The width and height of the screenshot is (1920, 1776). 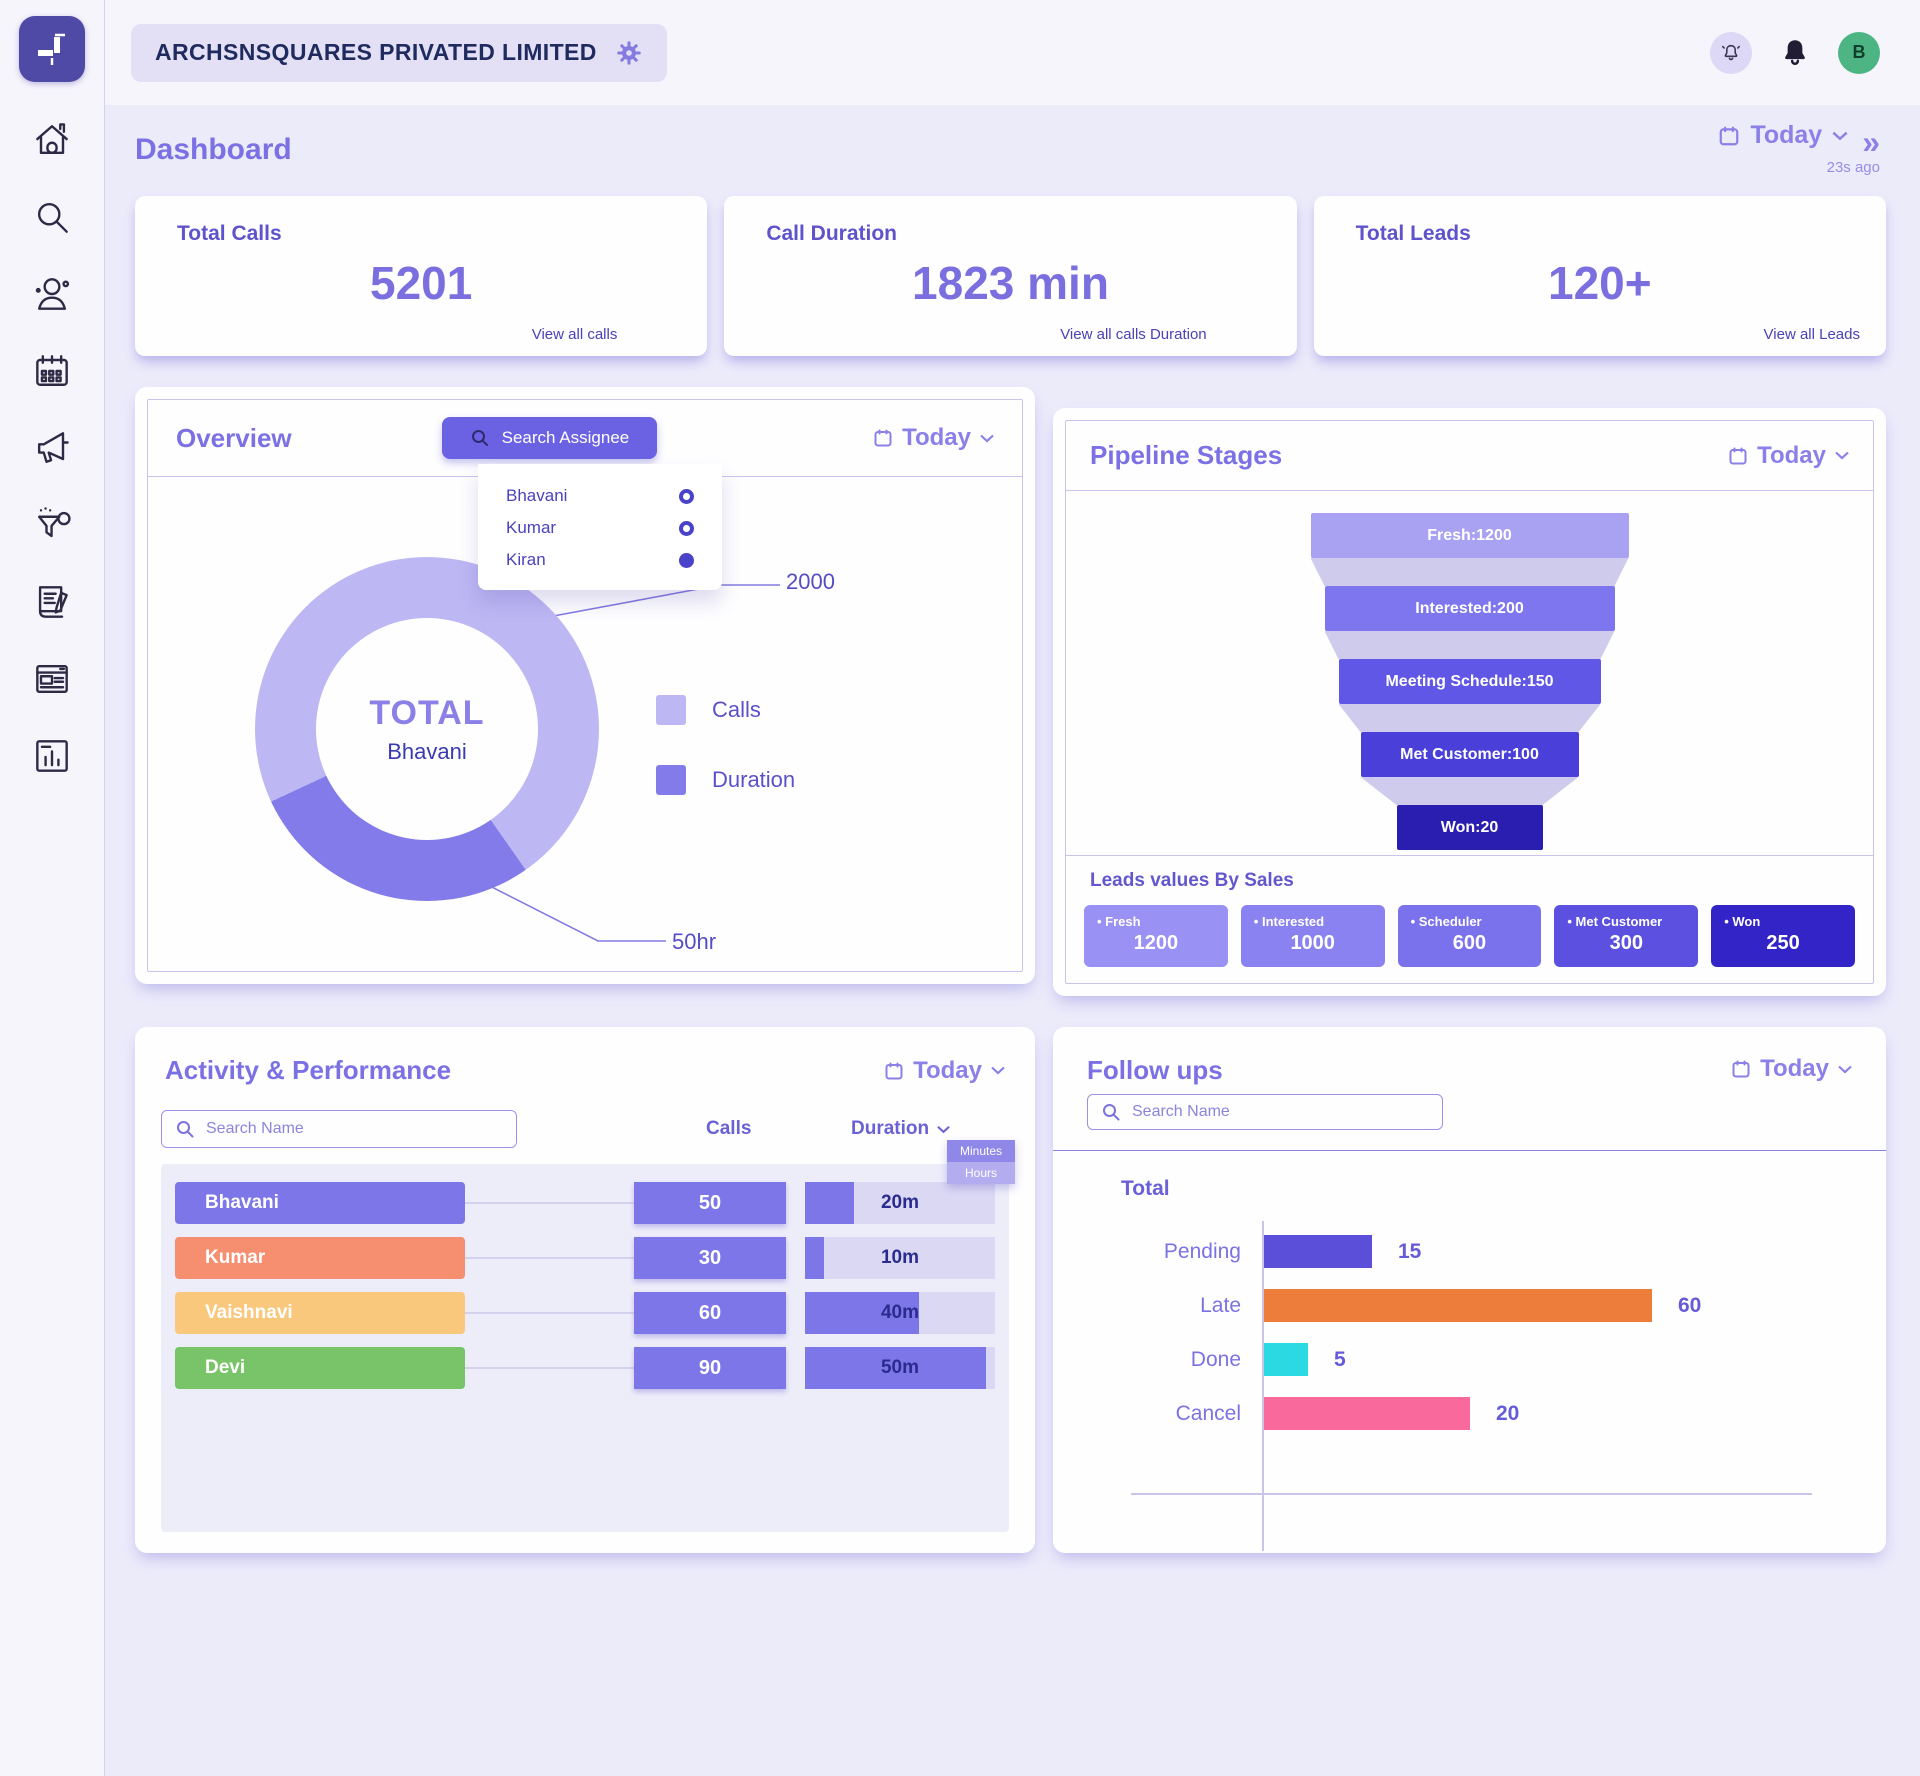 I want to click on funnel-stage-fresh: Fresh:1200, so click(x=1469, y=535).